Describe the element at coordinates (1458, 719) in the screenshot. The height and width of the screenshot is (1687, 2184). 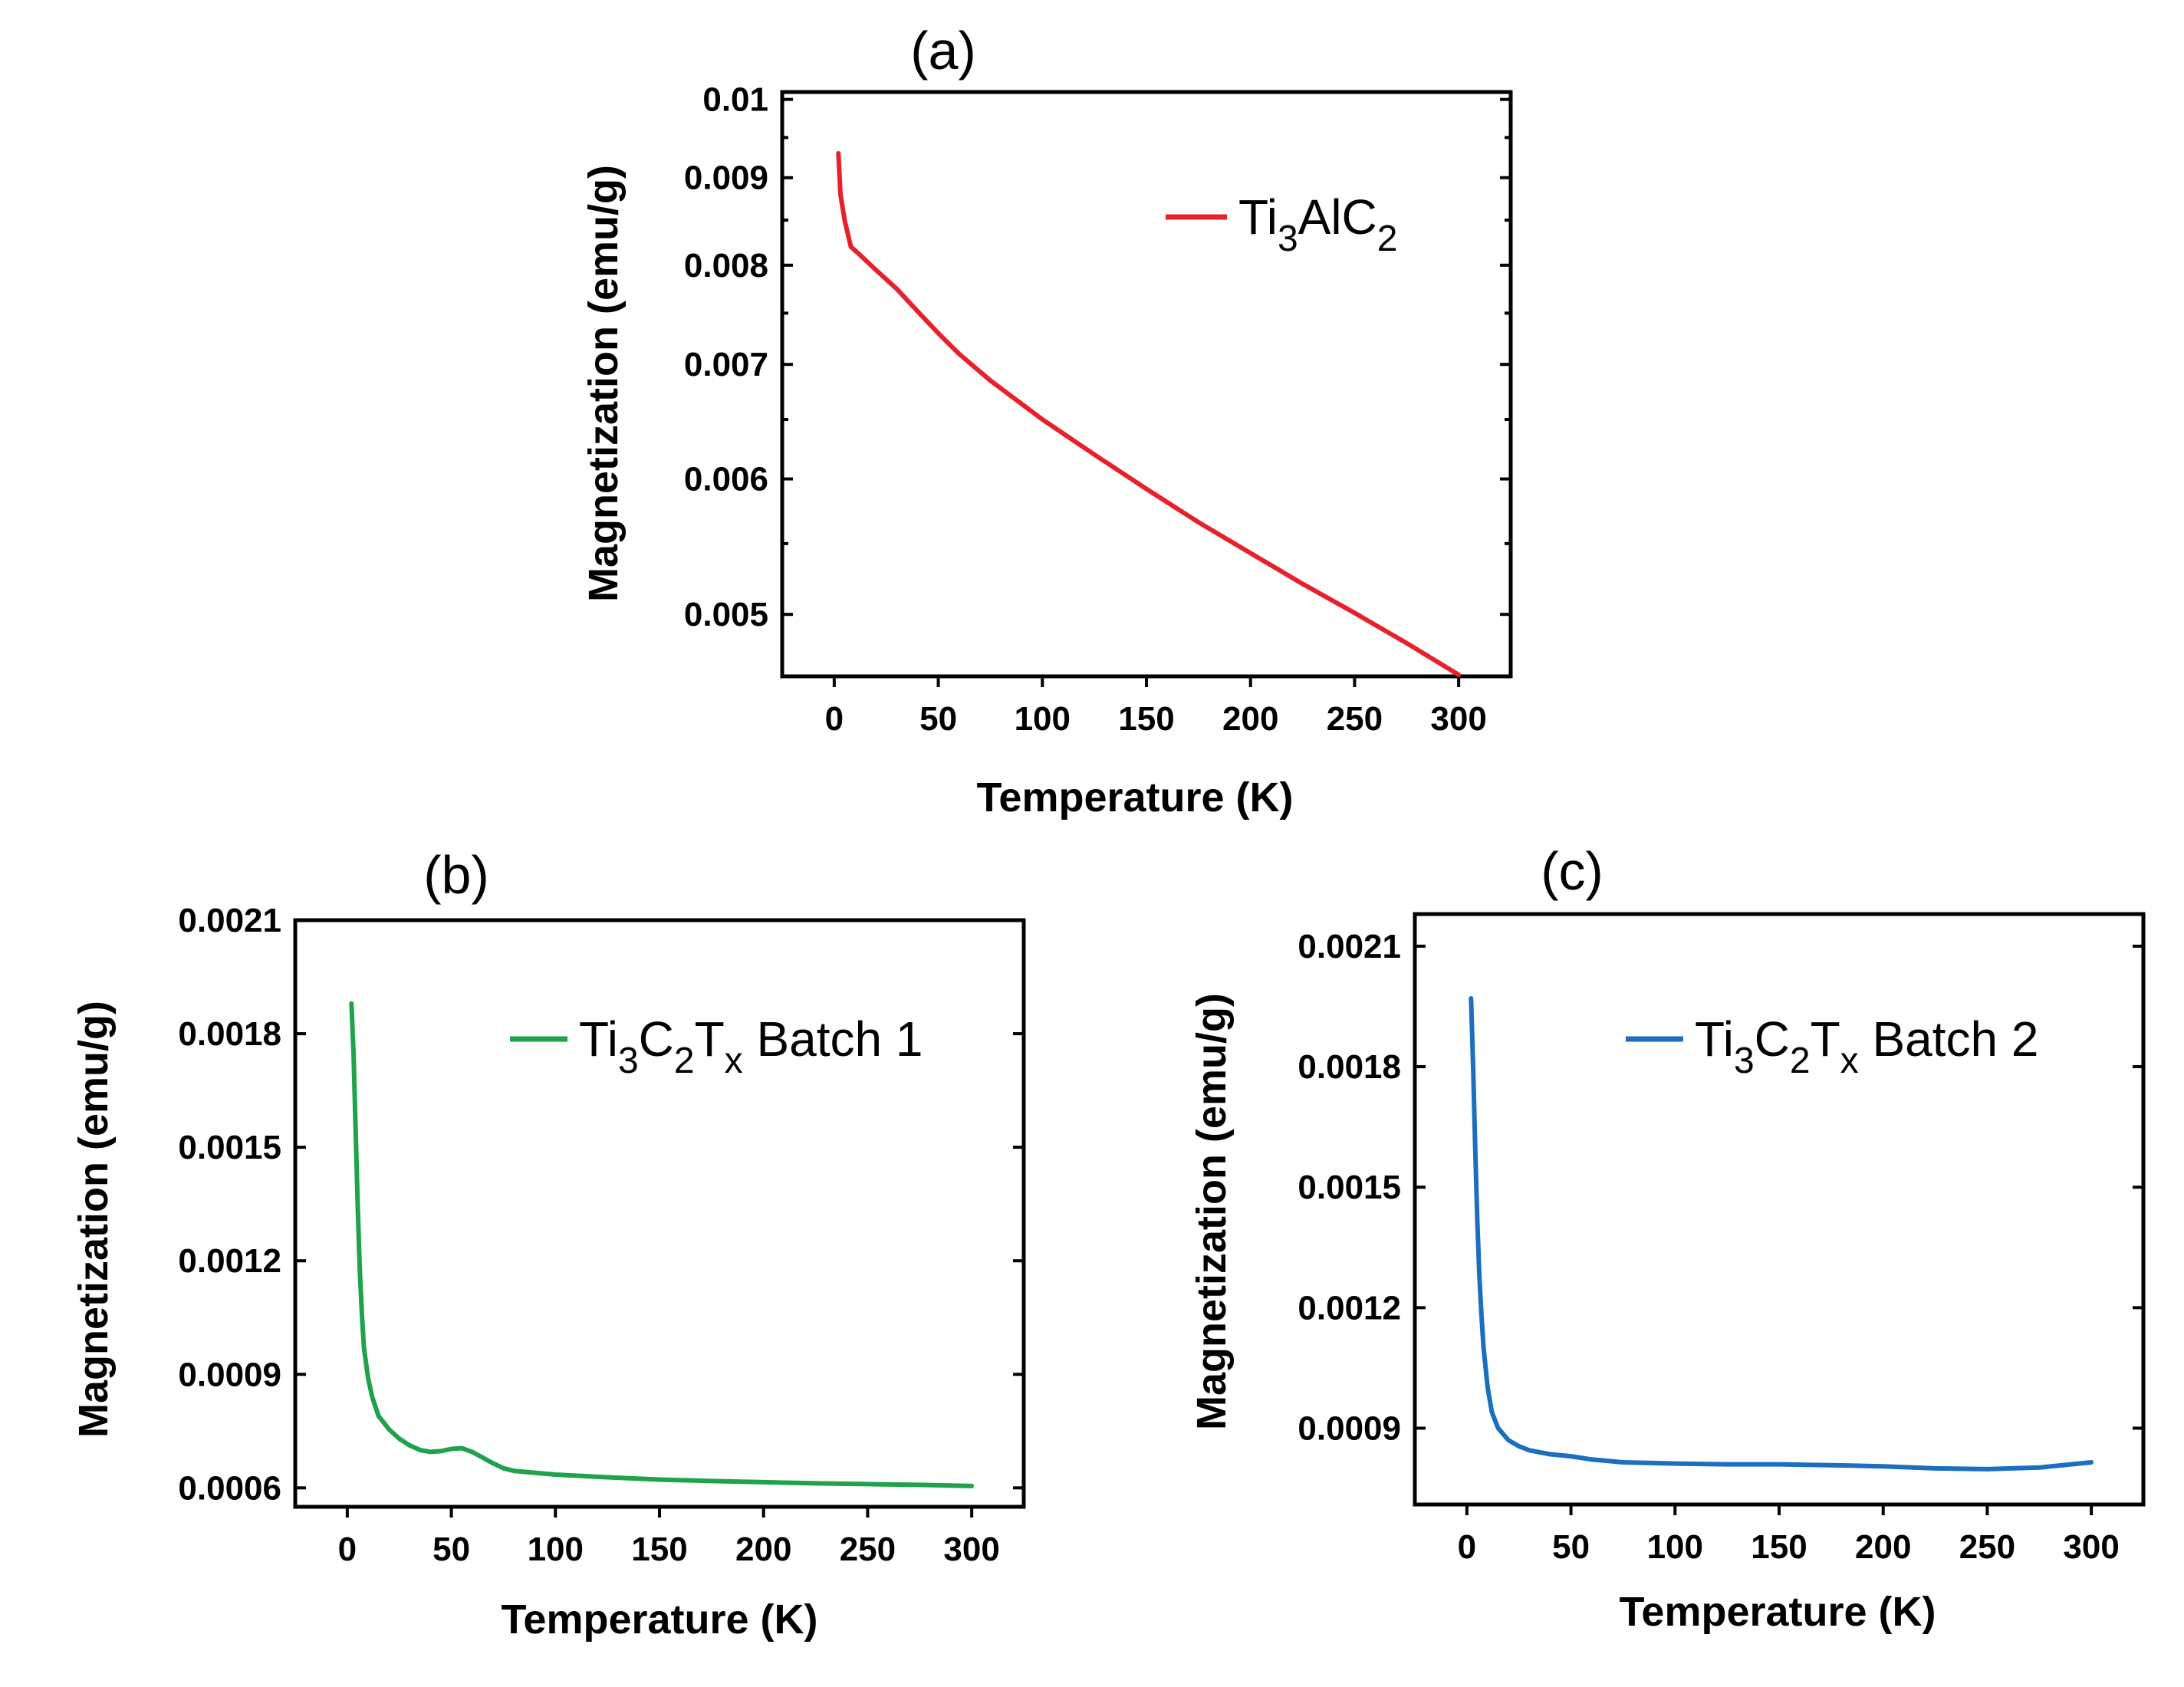
I see `x-tick-label-a-6: 300` at that location.